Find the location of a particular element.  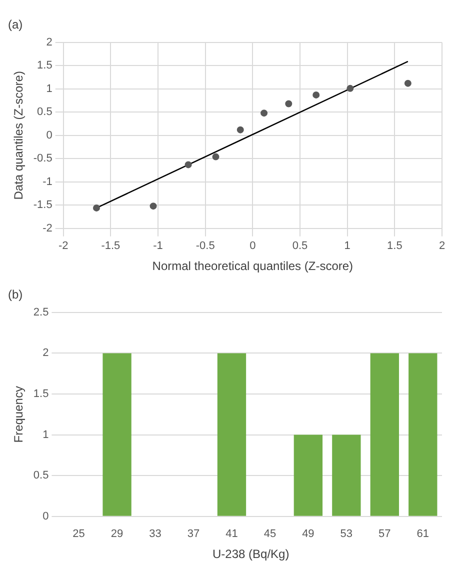

x-tick-label: 33 is located at coordinates (155, 534).